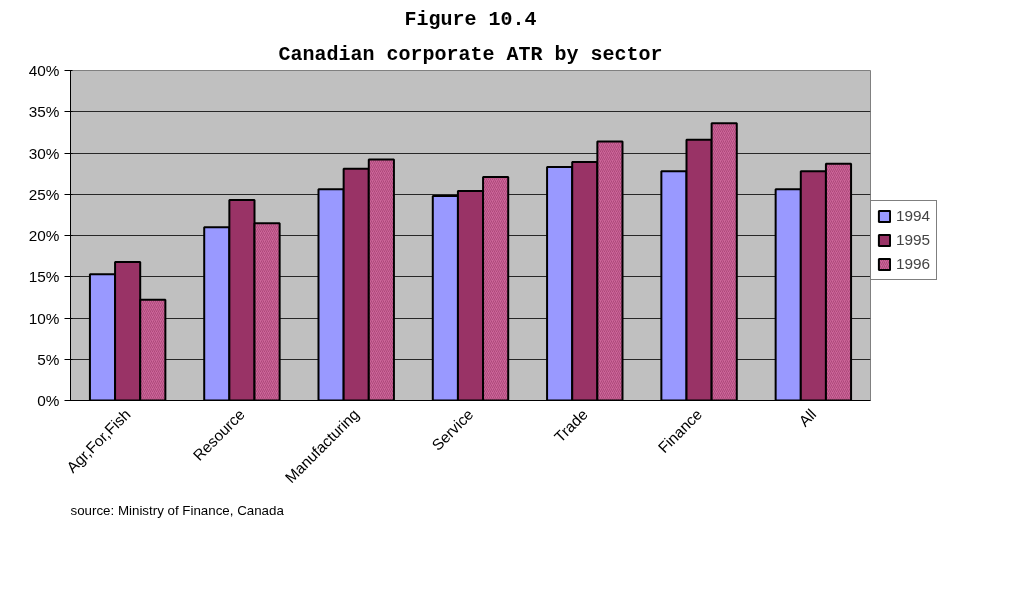 This screenshot has width=1033, height=592. Describe the element at coordinates (44, 277) in the screenshot. I see `y-tick-label: 15%` at that location.